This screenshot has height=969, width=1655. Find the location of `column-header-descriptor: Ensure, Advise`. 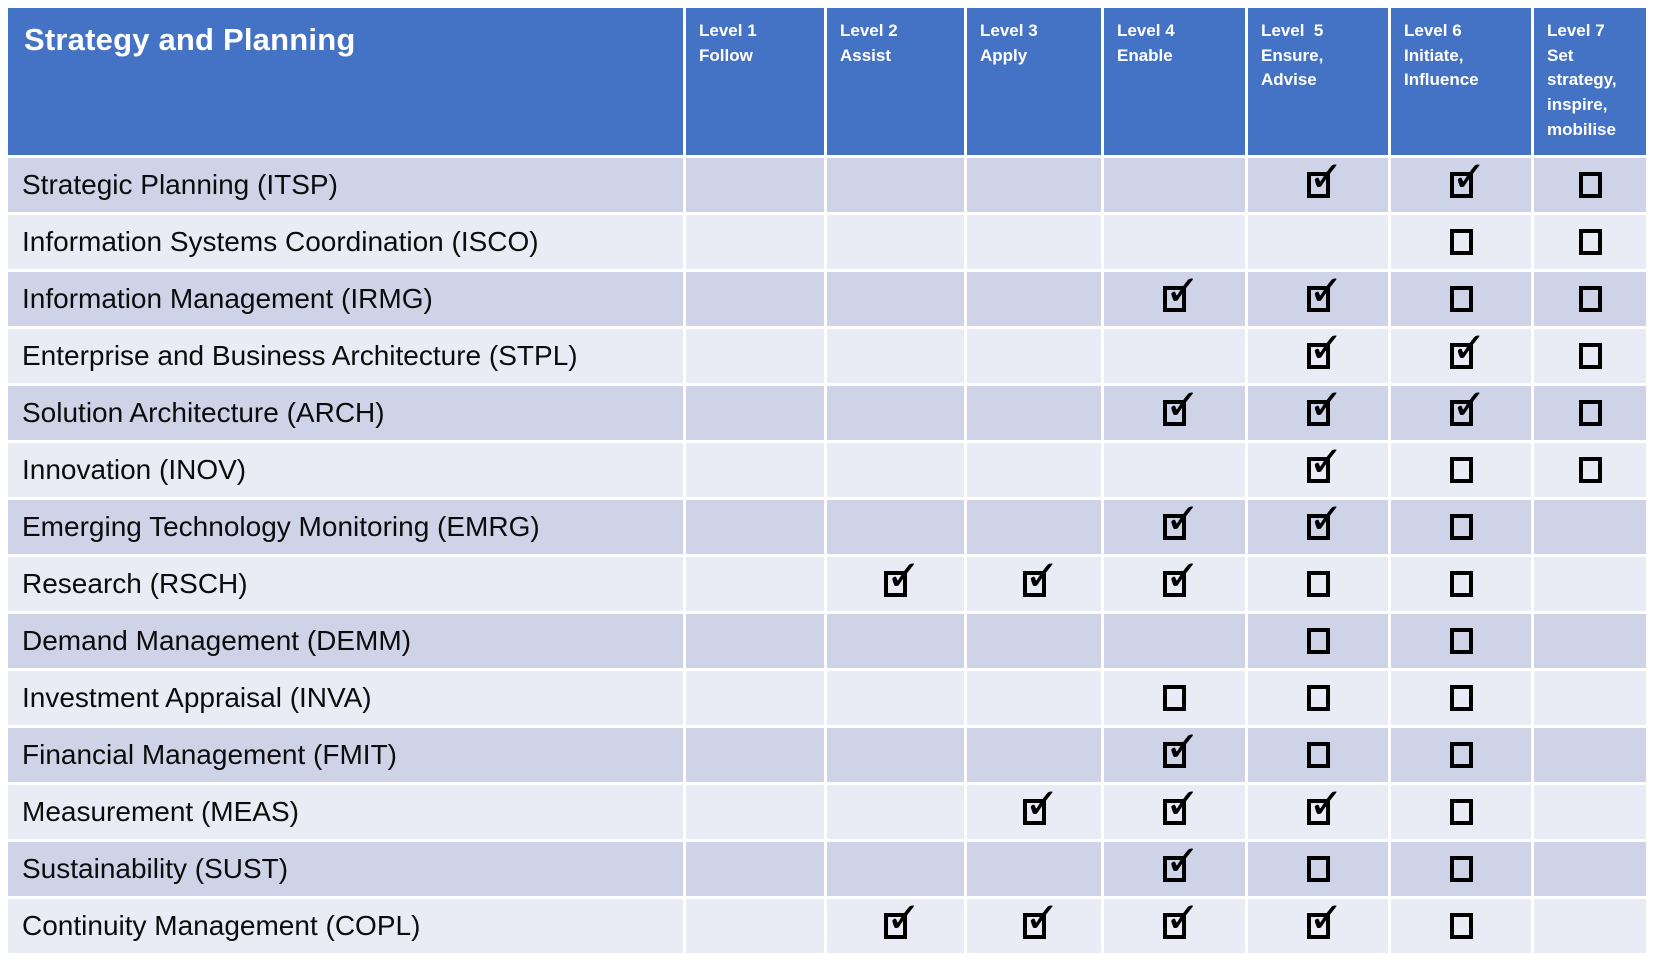

column-header-descriptor: Ensure, Advise is located at coordinates (1292, 67).